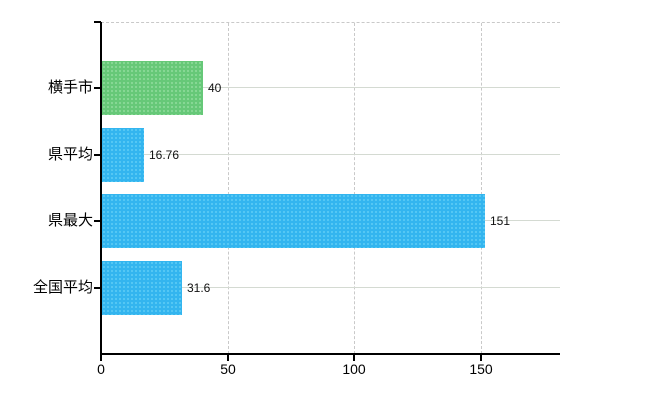  Describe the element at coordinates (101, 189) in the screenshot. I see `y-axis-line` at that location.